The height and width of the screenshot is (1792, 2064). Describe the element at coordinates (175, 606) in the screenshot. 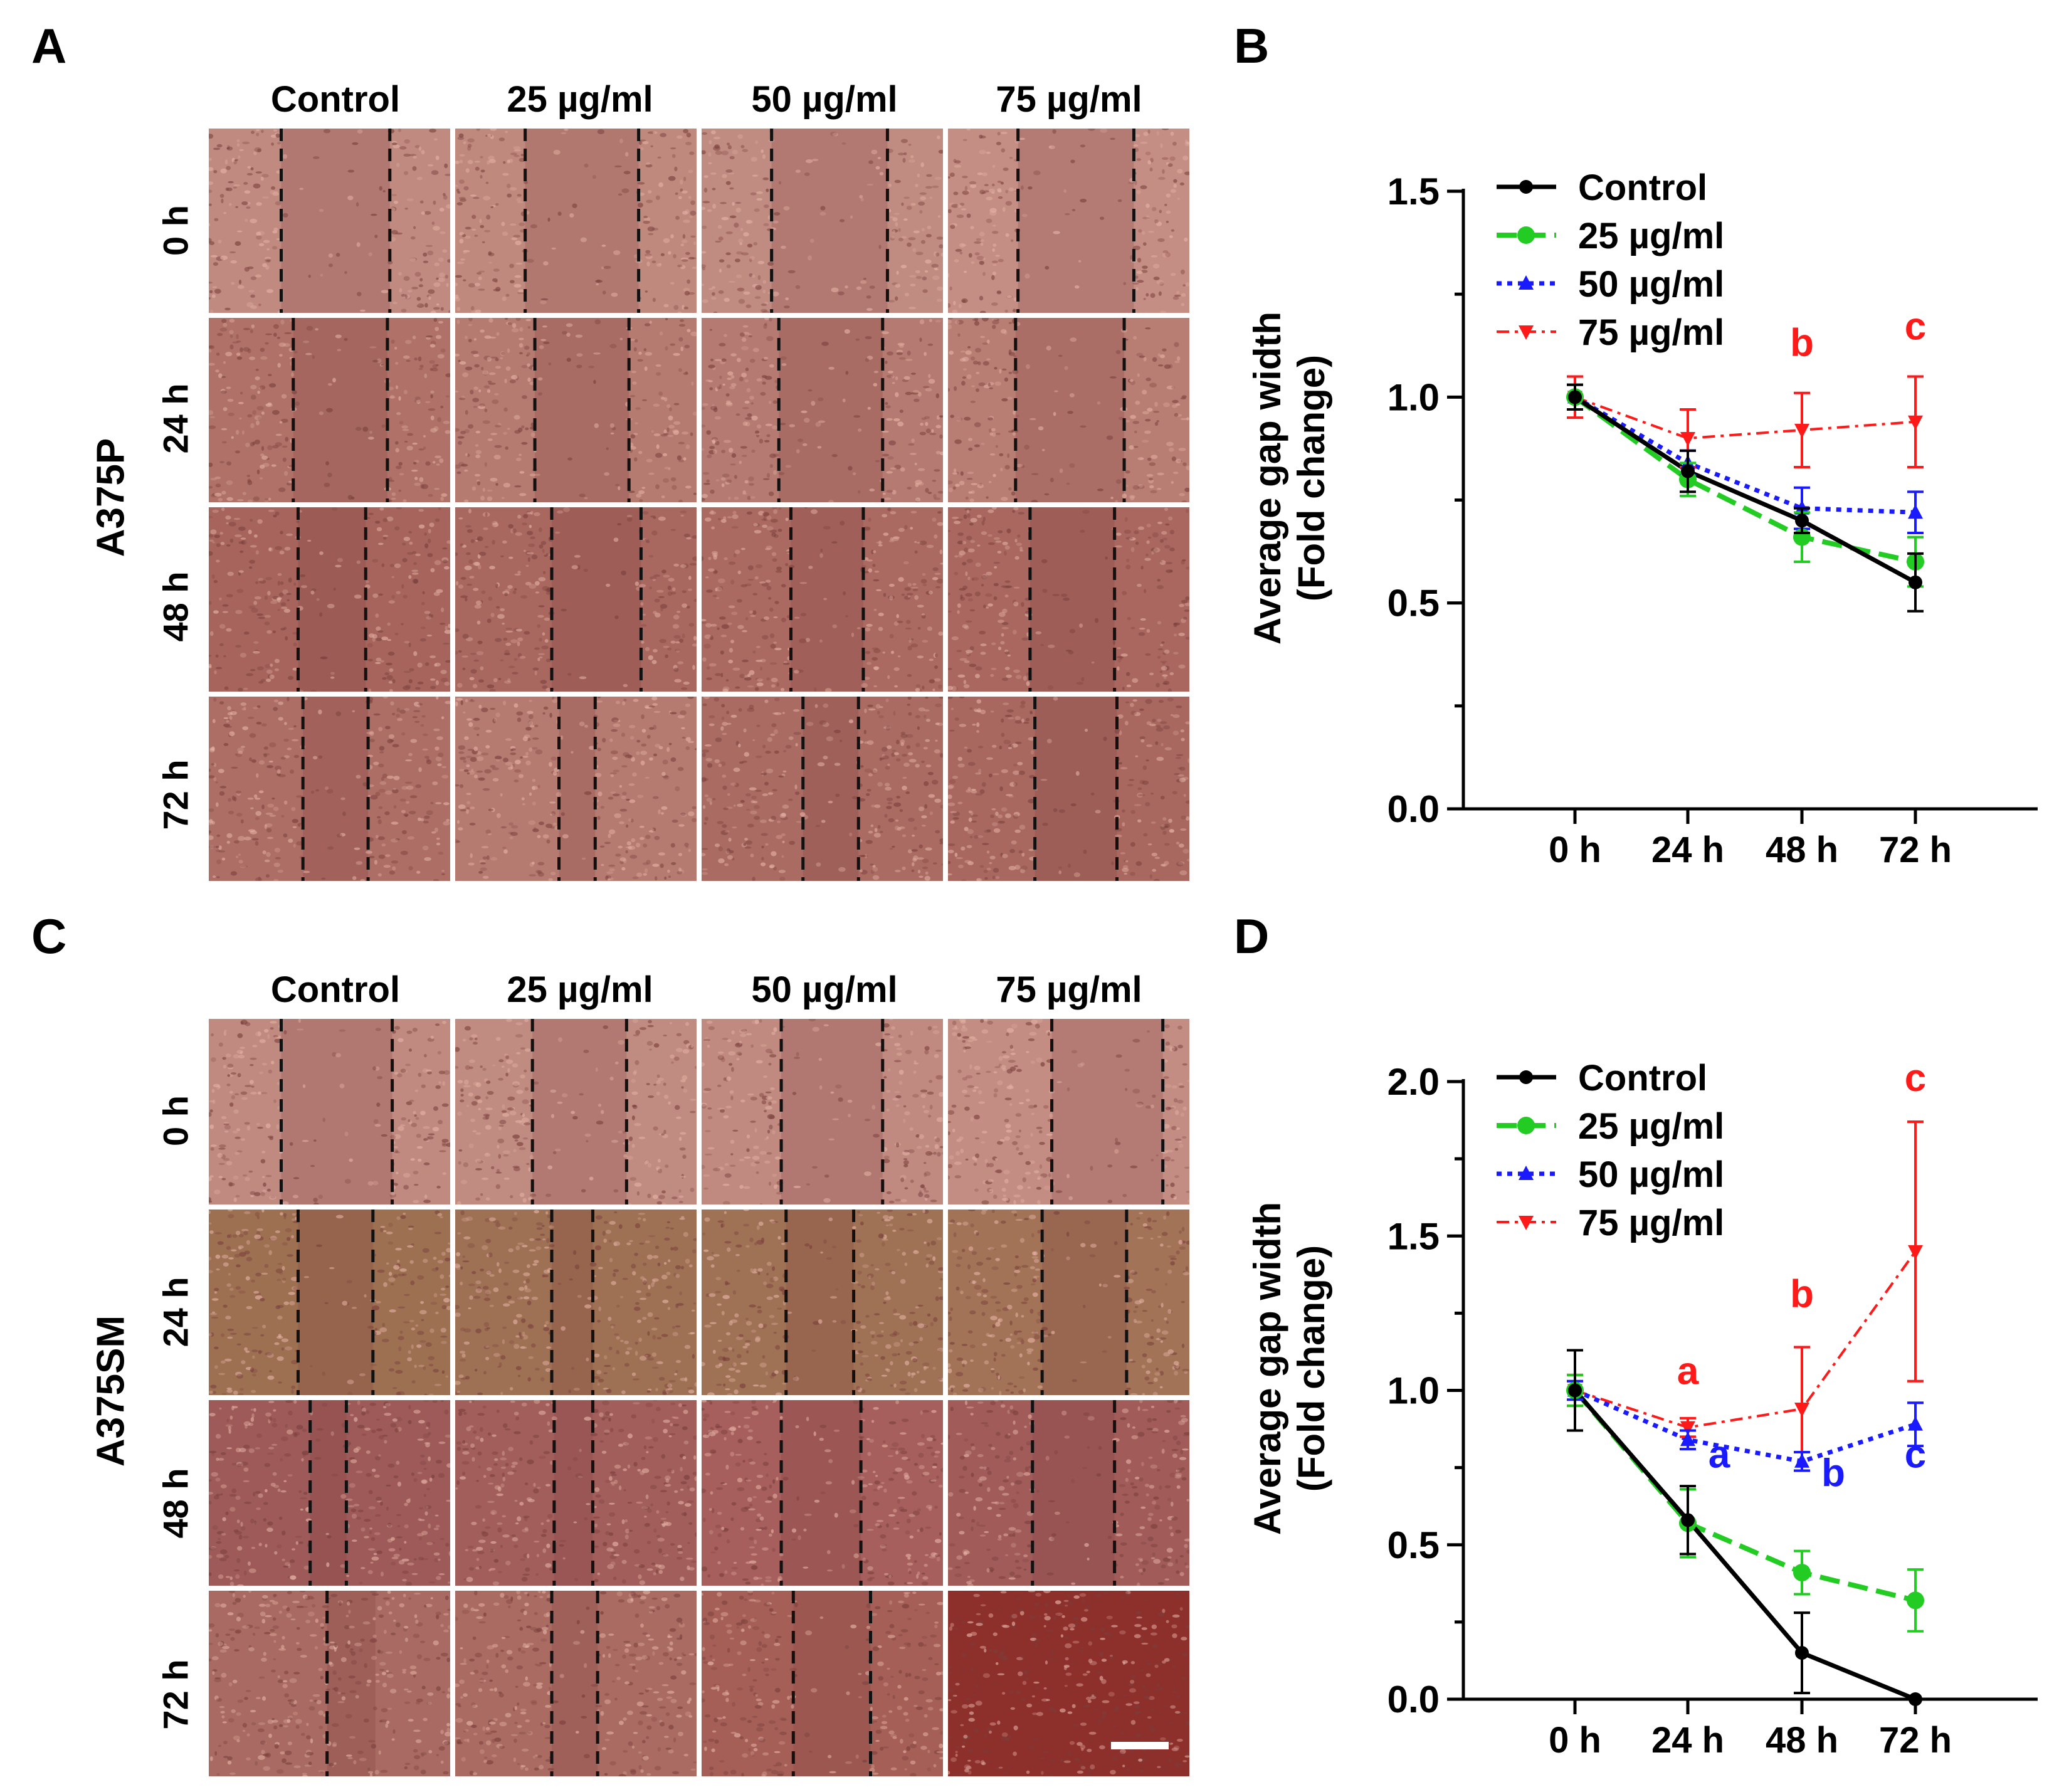

I see `row-label-48h: 48 h` at that location.